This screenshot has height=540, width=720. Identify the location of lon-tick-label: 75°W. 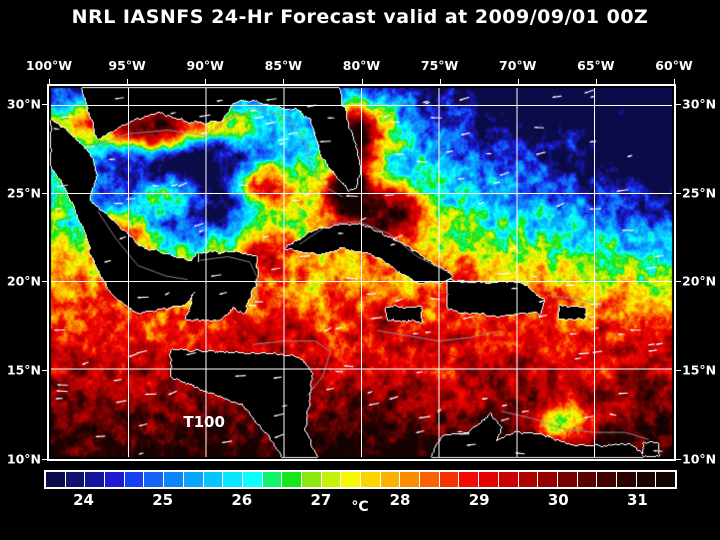
(439, 65).